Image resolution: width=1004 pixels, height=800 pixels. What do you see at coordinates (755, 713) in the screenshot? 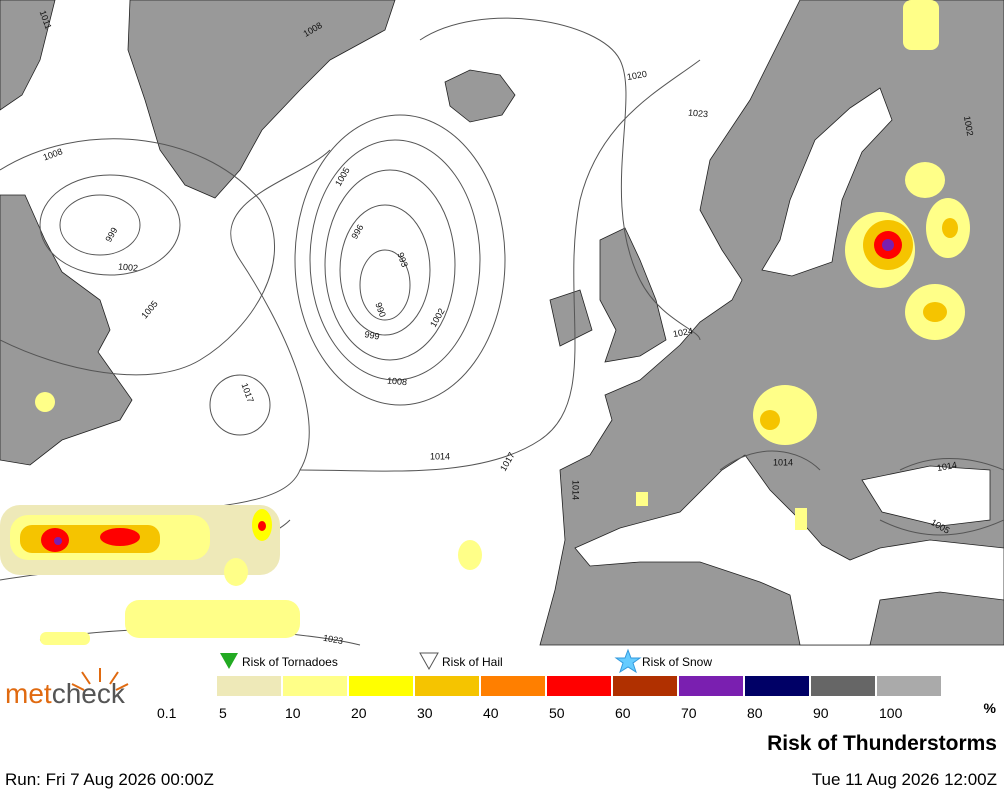
I see `scale-label: 80` at bounding box center [755, 713].